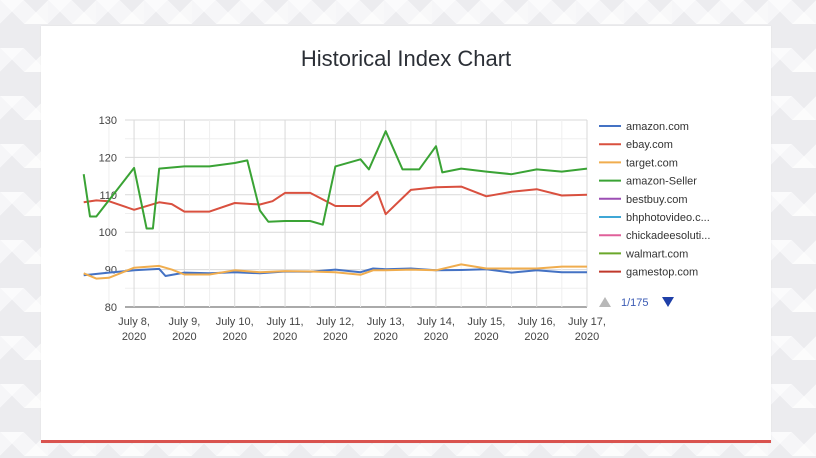 The height and width of the screenshot is (458, 816). Describe the element at coordinates (235, 322) in the screenshot. I see `x-tick-label: July 10,` at that location.